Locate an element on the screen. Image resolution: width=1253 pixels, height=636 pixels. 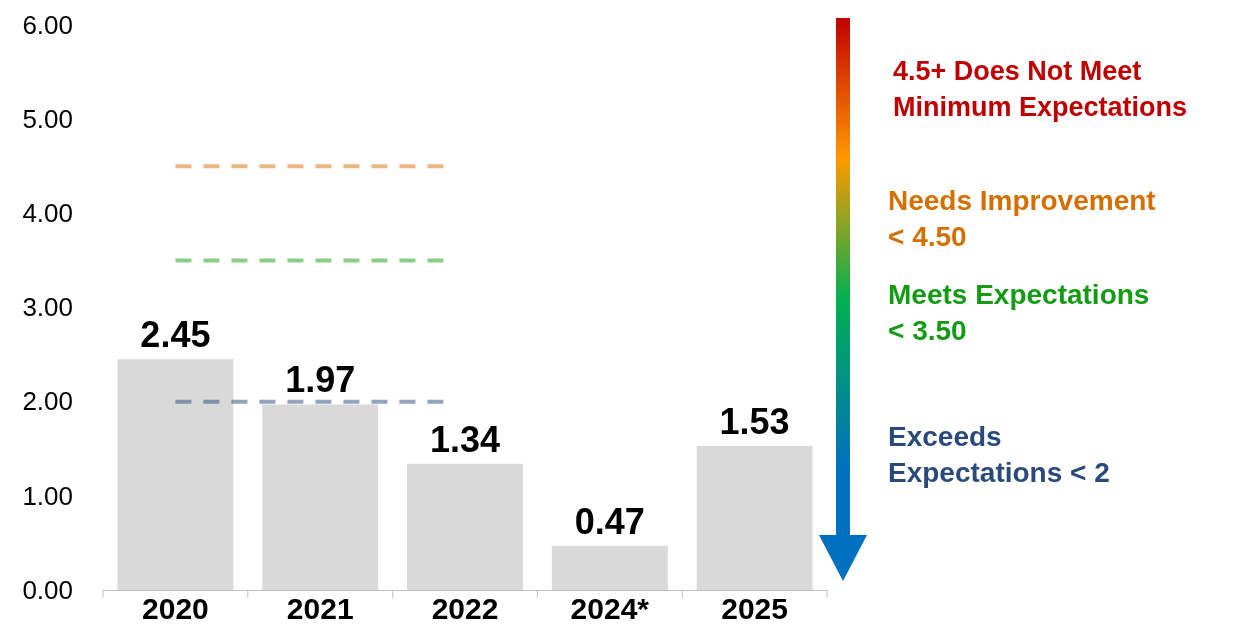
x-tick-label: 2024* is located at coordinates (610, 609).